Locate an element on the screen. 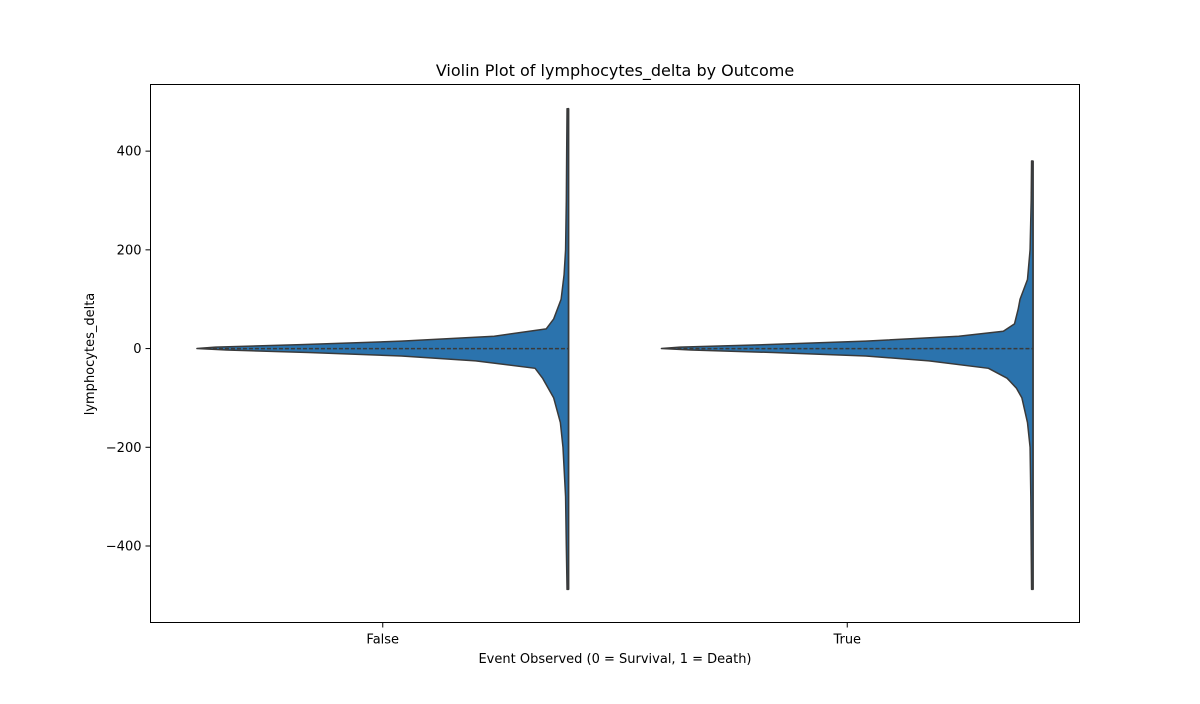 This screenshot has width=1200, height=704. x-tick: False is located at coordinates (382, 635).